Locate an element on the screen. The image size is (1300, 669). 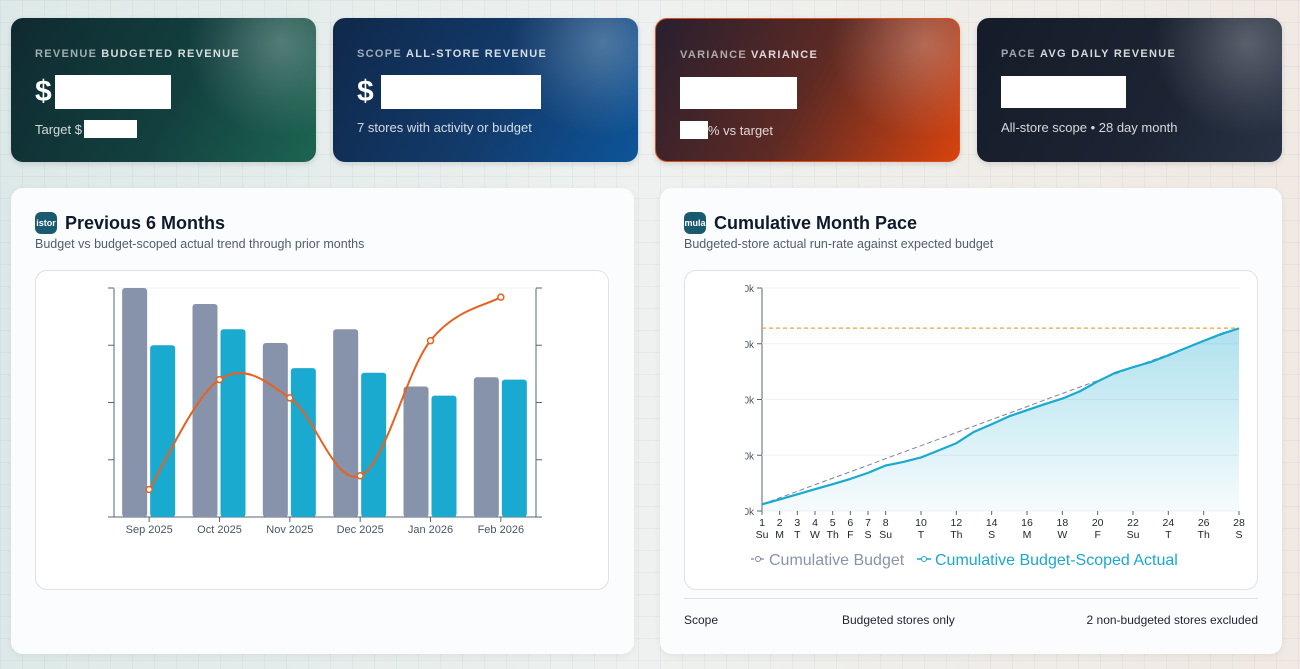
kpi-sub-text: All-store scope • 28 day month is located at coordinates (1089, 127).